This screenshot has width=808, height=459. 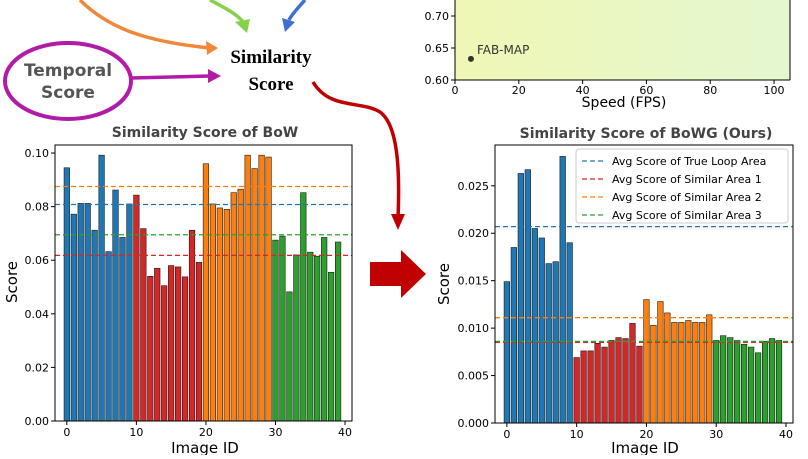 What do you see at coordinates (474, 328) in the screenshot?
I see `y-tick-label: 0.010` at bounding box center [474, 328].